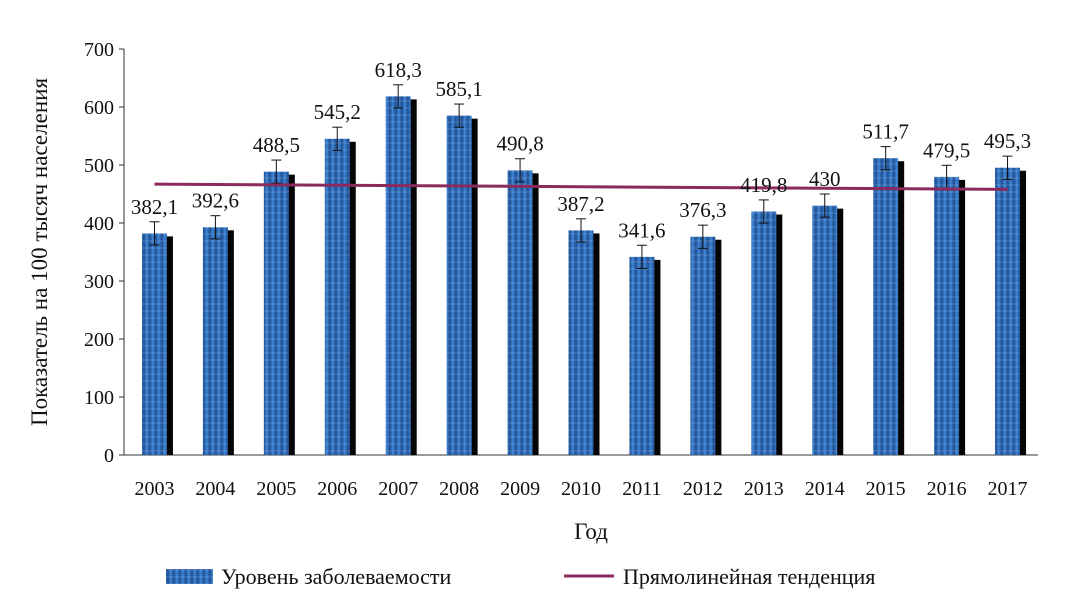  Describe the element at coordinates (215, 489) in the screenshot. I see `x-tick-label: 2004` at that location.